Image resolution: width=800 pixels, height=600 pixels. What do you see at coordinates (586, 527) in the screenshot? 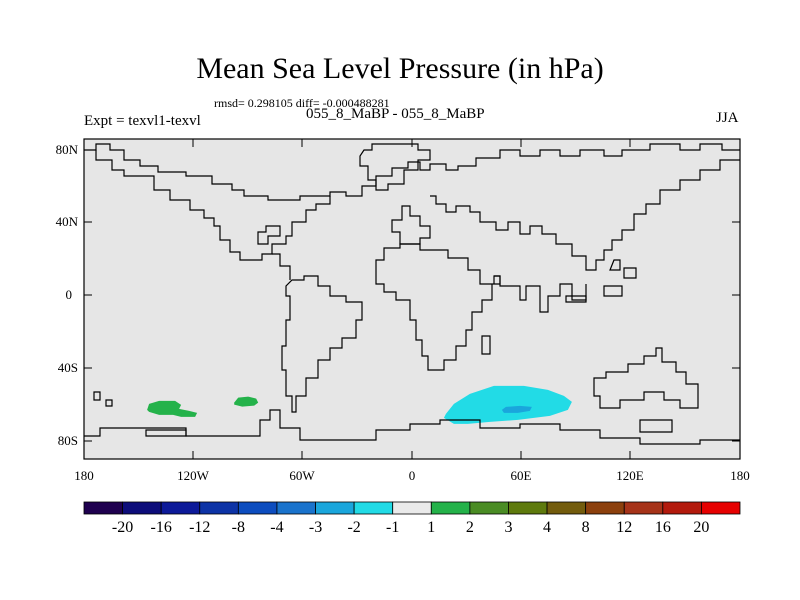
I see `colorbar-label: 8` at bounding box center [586, 527].